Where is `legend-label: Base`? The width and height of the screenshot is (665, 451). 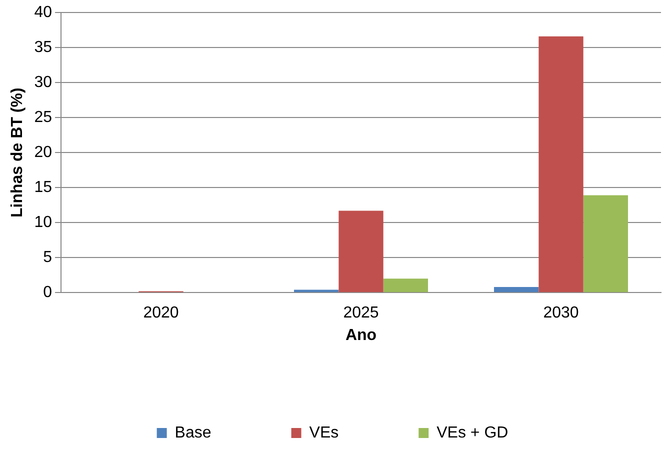 legend-label: Base is located at coordinates (193, 433).